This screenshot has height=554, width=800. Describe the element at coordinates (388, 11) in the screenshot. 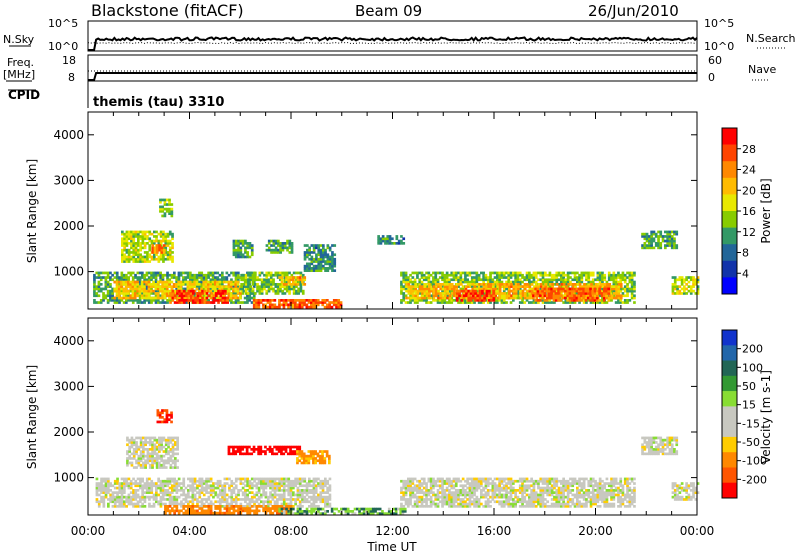

I see `beam-title: Beam 09` at that location.